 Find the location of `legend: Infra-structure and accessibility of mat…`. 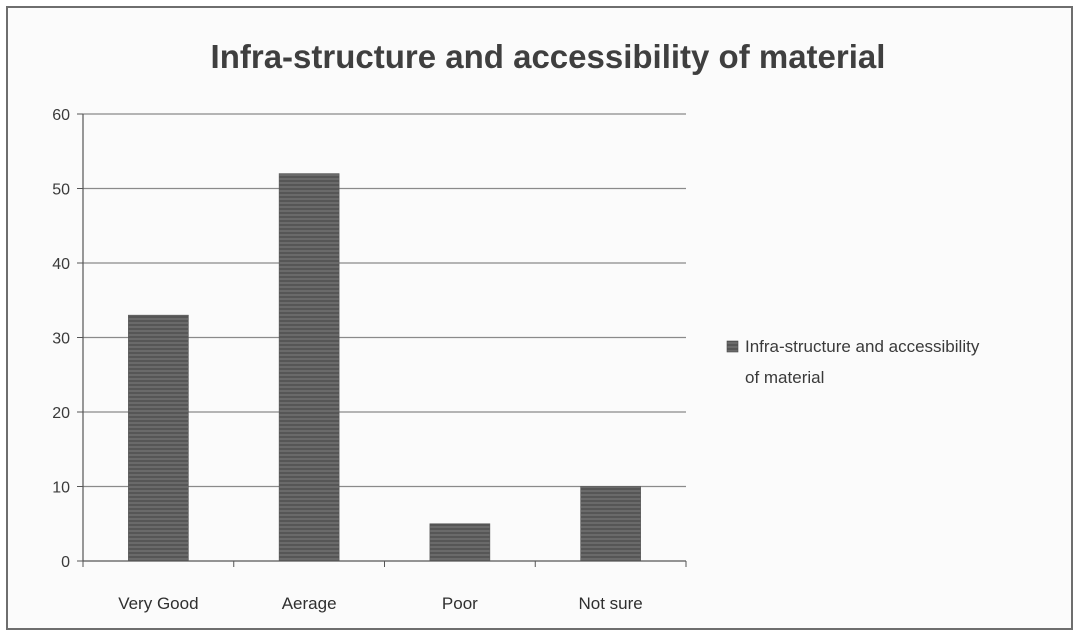

legend: Infra-structure and accessibility of mat… is located at coordinates (853, 362).